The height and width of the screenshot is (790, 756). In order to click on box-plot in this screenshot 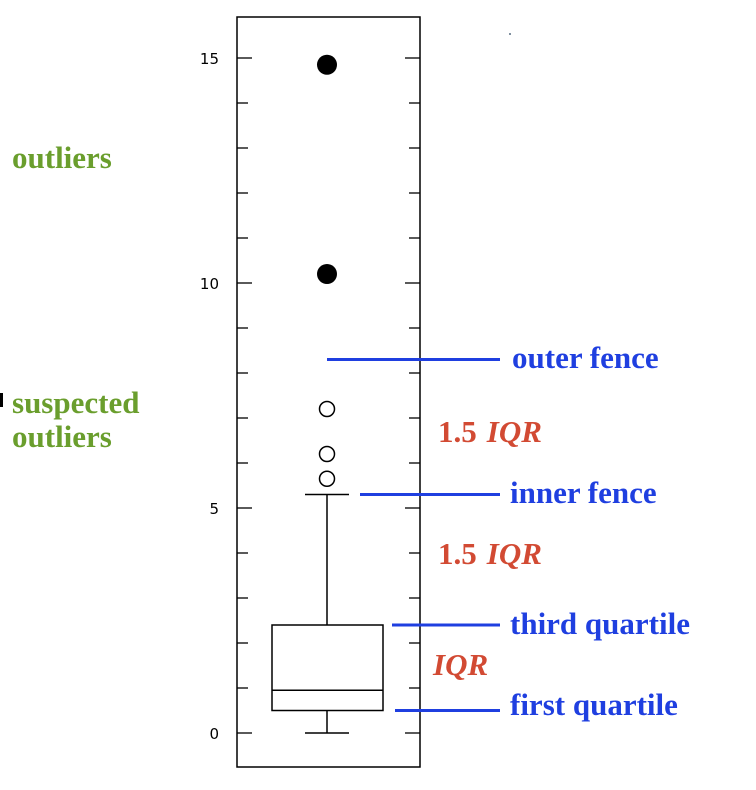, I will do `click(327, 394)`.